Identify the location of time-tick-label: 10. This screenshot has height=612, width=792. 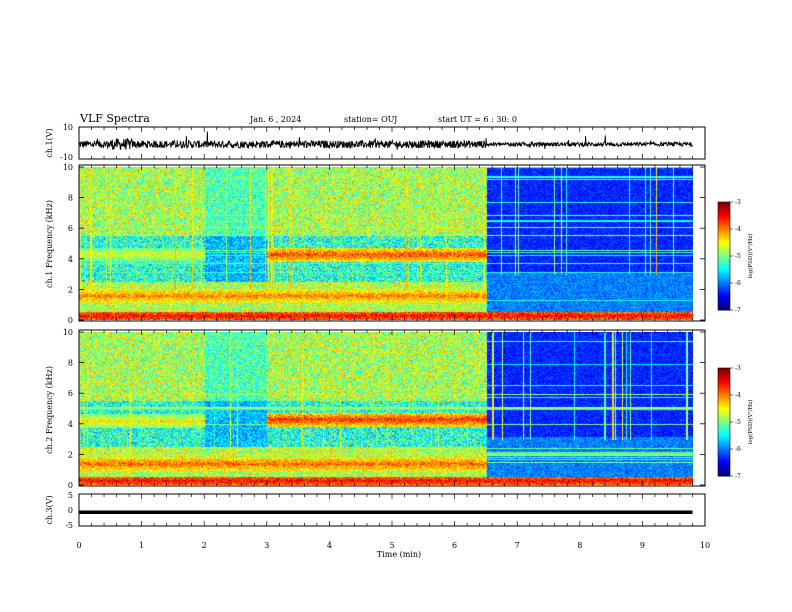
(705, 545).